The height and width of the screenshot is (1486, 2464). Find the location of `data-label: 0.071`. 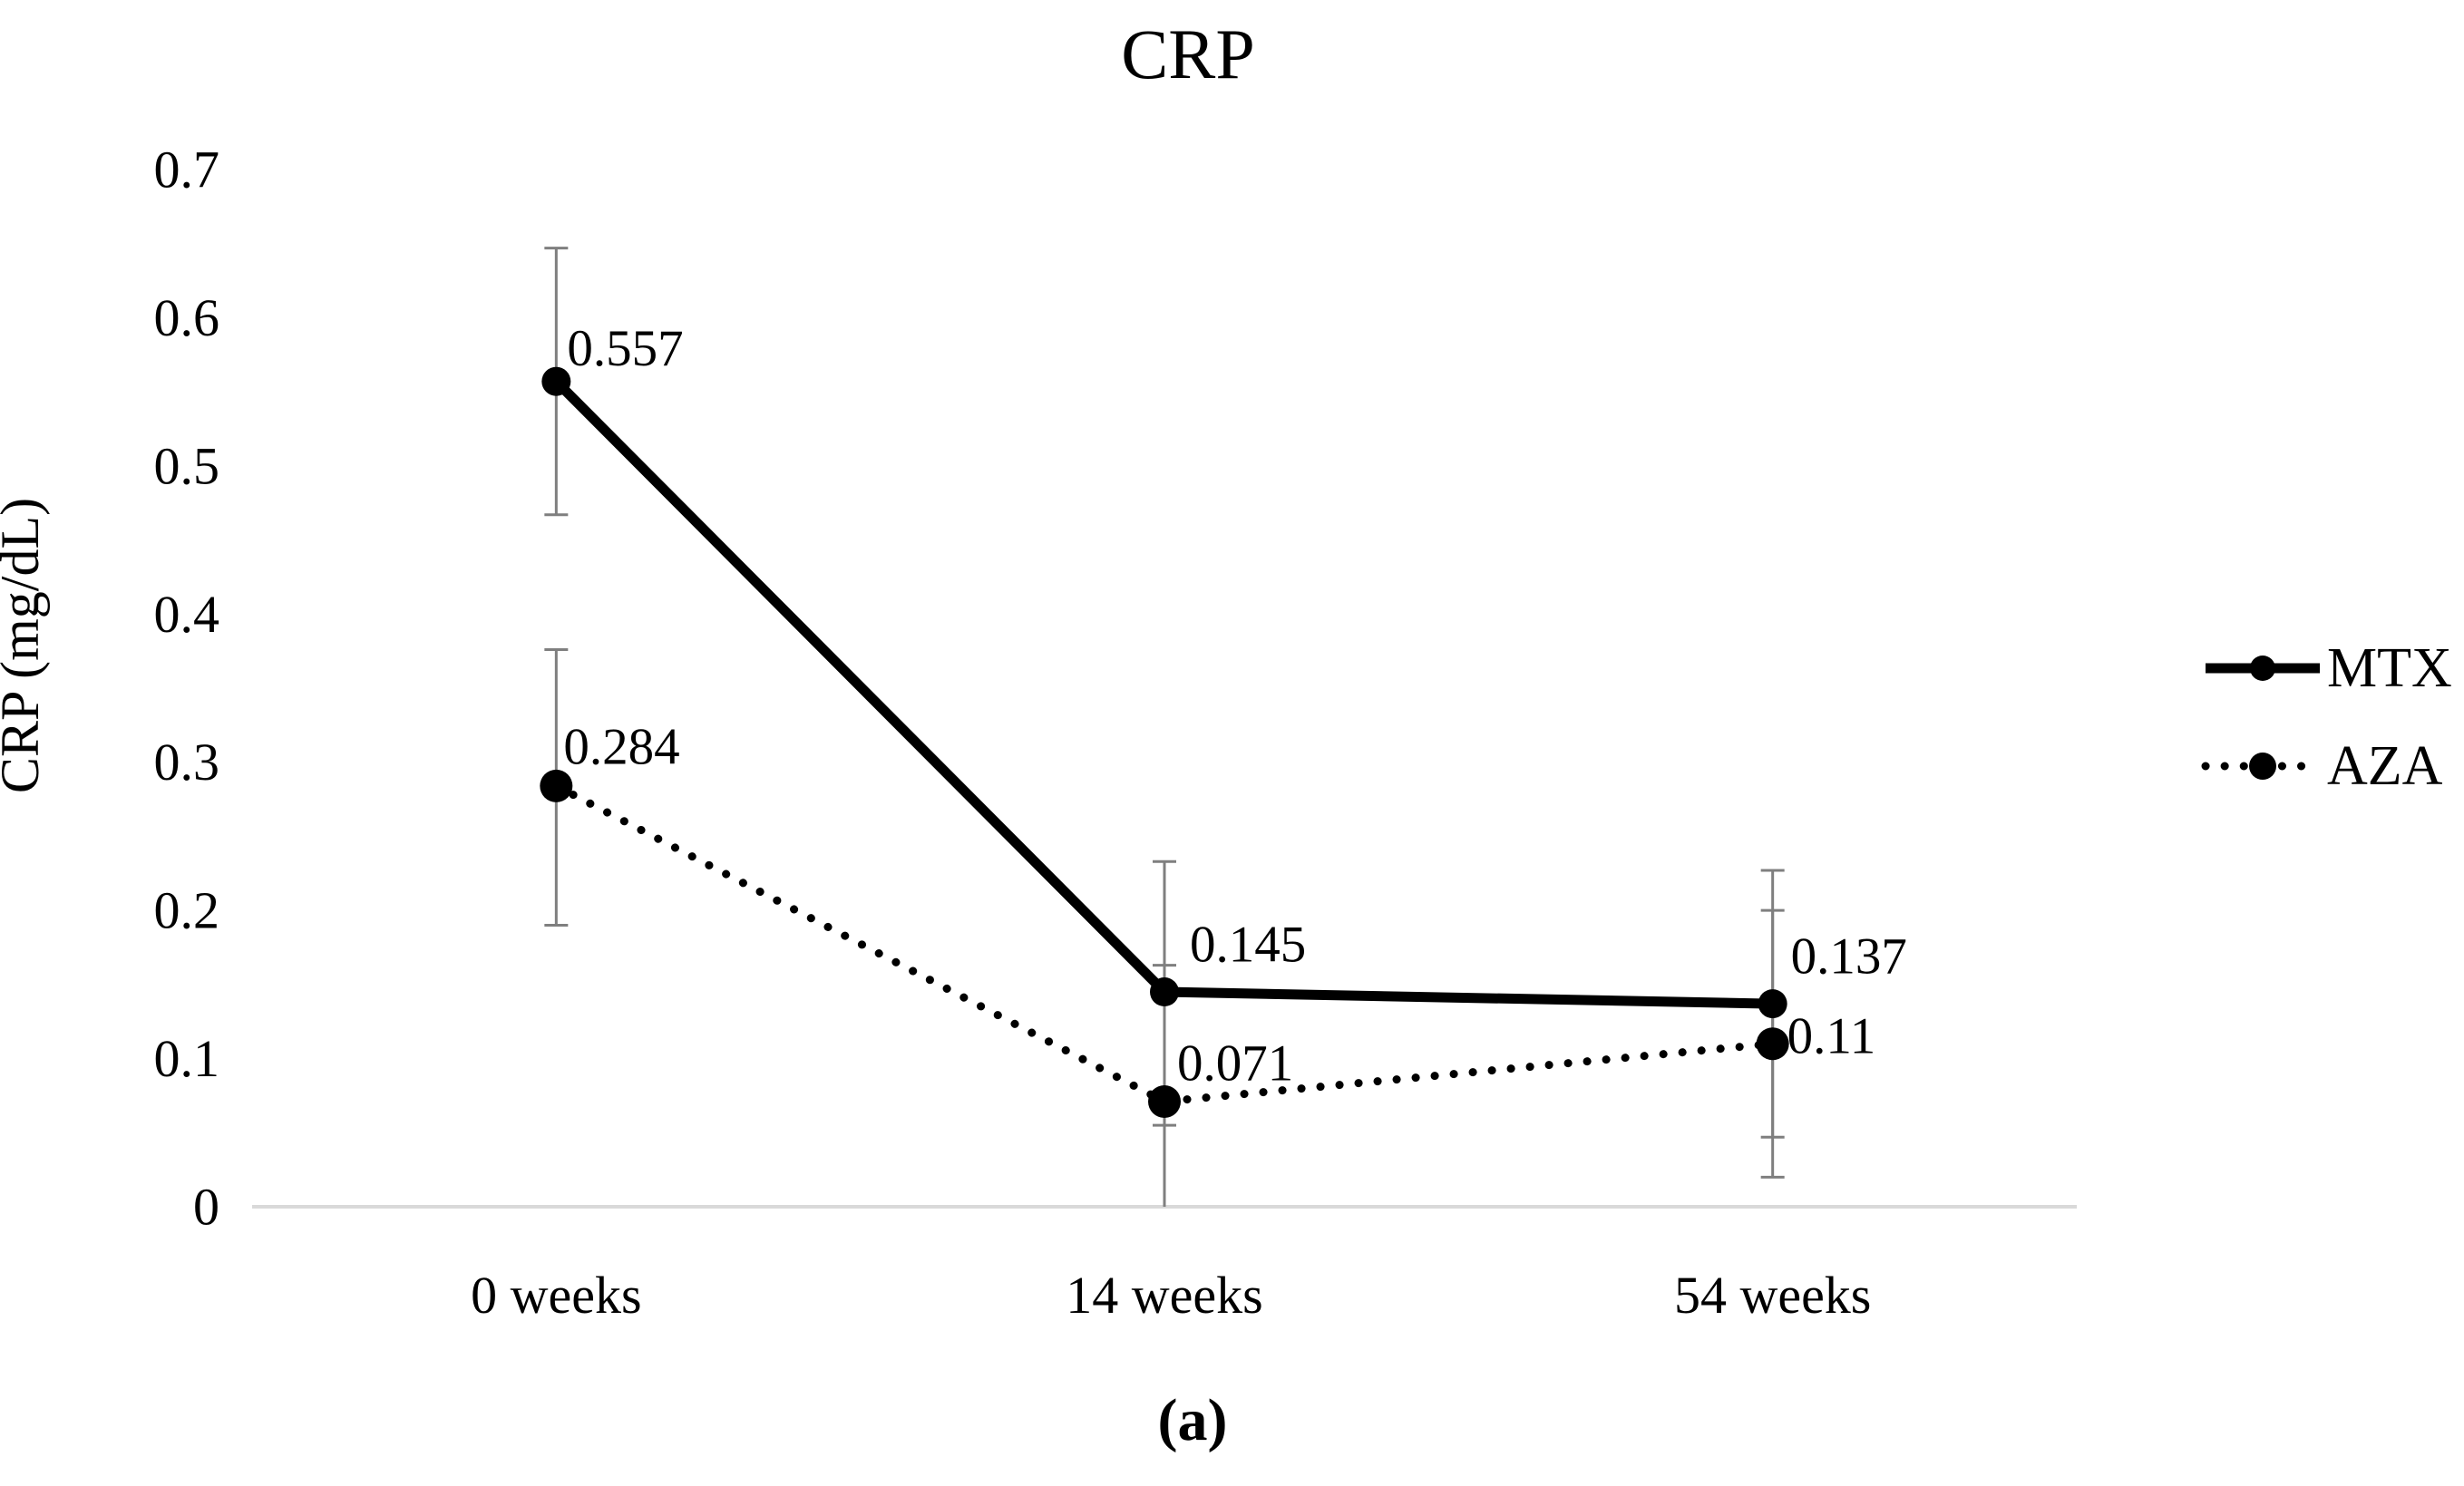

data-label: 0.071 is located at coordinates (1235, 1063).